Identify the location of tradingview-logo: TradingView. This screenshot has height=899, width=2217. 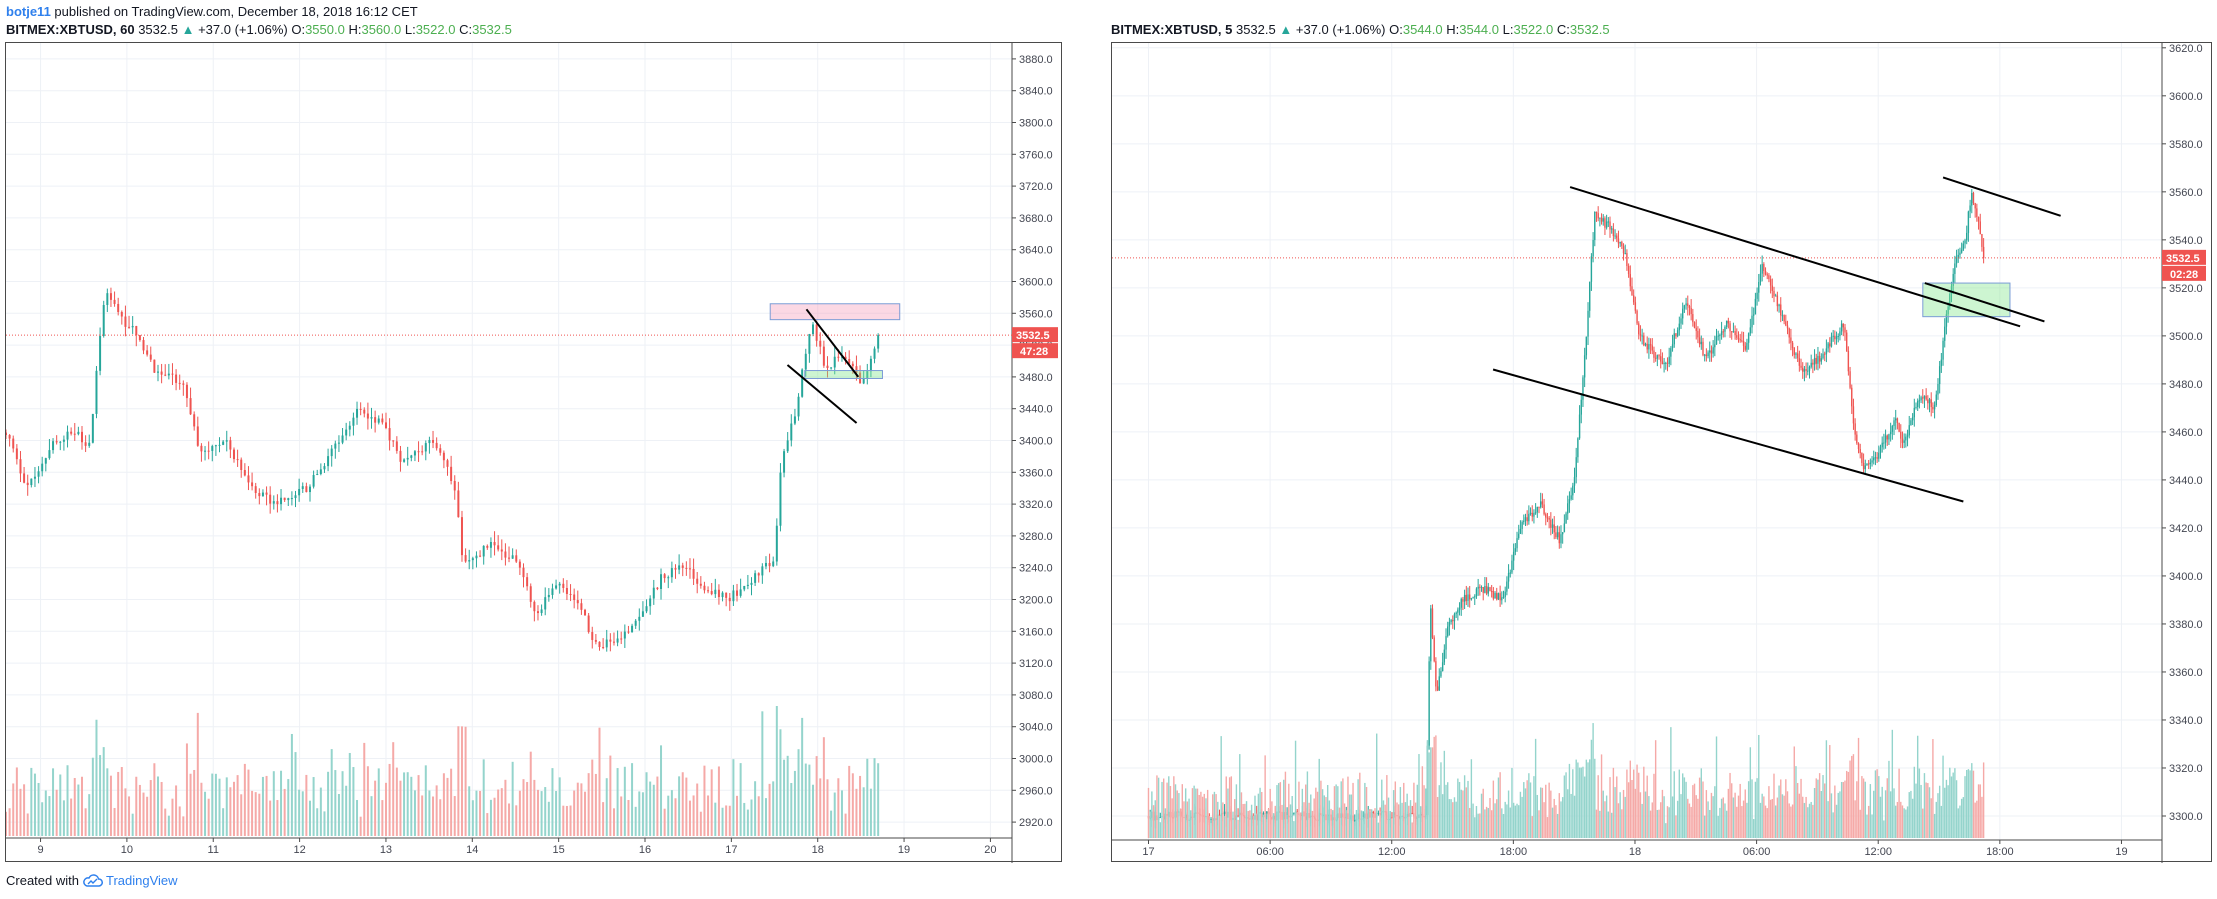
(130, 880).